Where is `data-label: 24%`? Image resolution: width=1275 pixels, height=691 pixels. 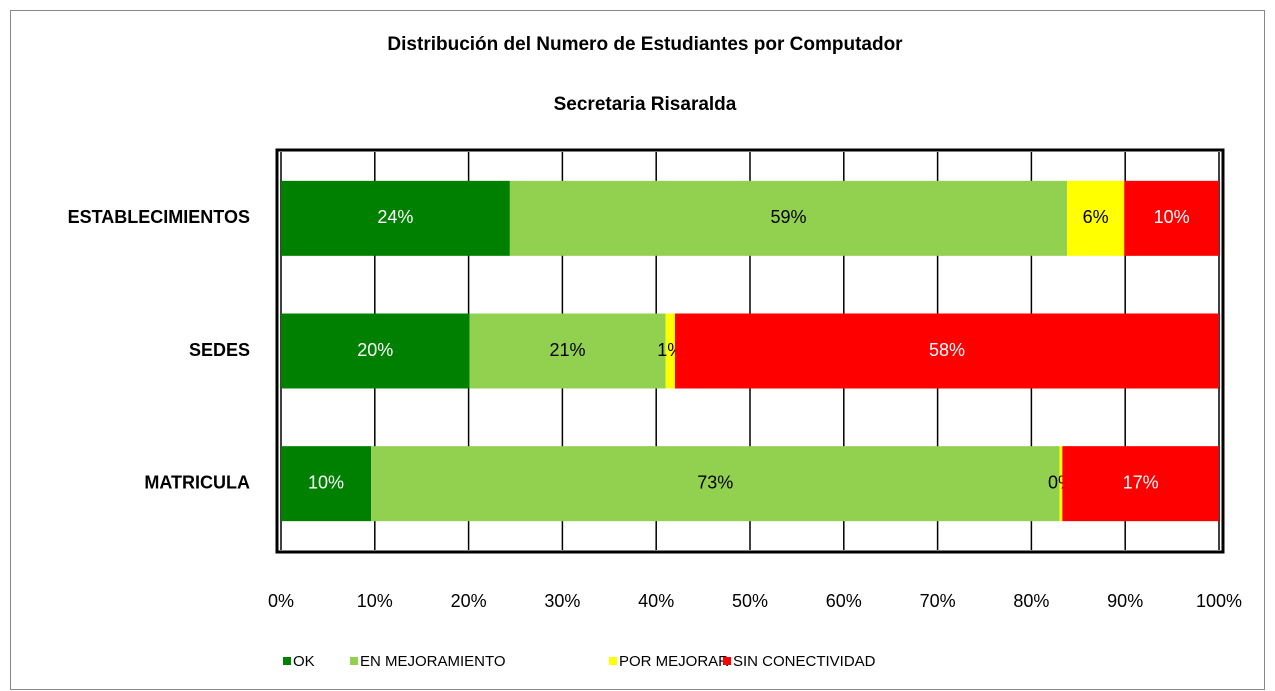
data-label: 24% is located at coordinates (395, 217).